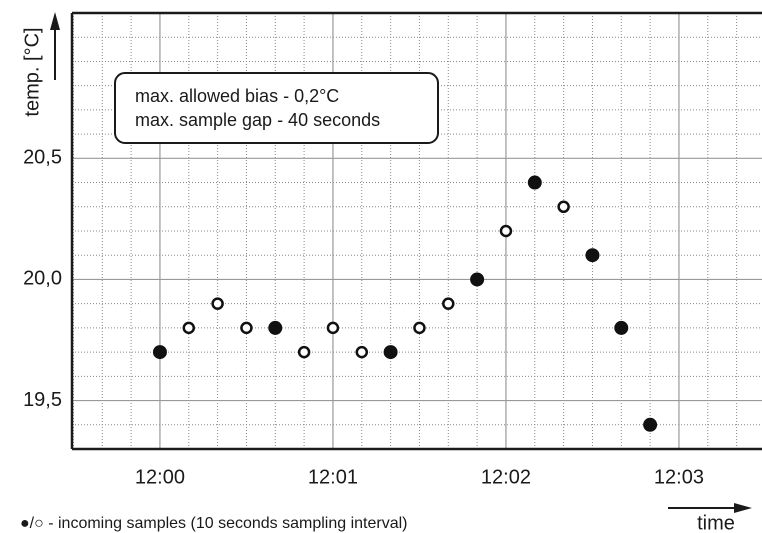 The height and width of the screenshot is (533, 762). What do you see at coordinates (506, 477) in the screenshot?
I see `x-tick-label: 12:02` at bounding box center [506, 477].